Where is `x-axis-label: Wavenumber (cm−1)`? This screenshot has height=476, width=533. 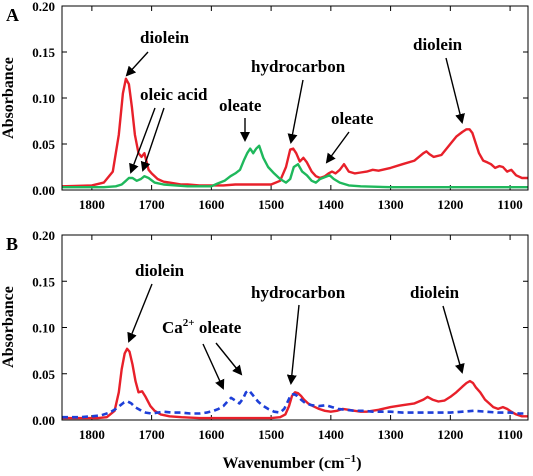 x-axis-label: Wavenumber (cm−1) is located at coordinates (291, 462).